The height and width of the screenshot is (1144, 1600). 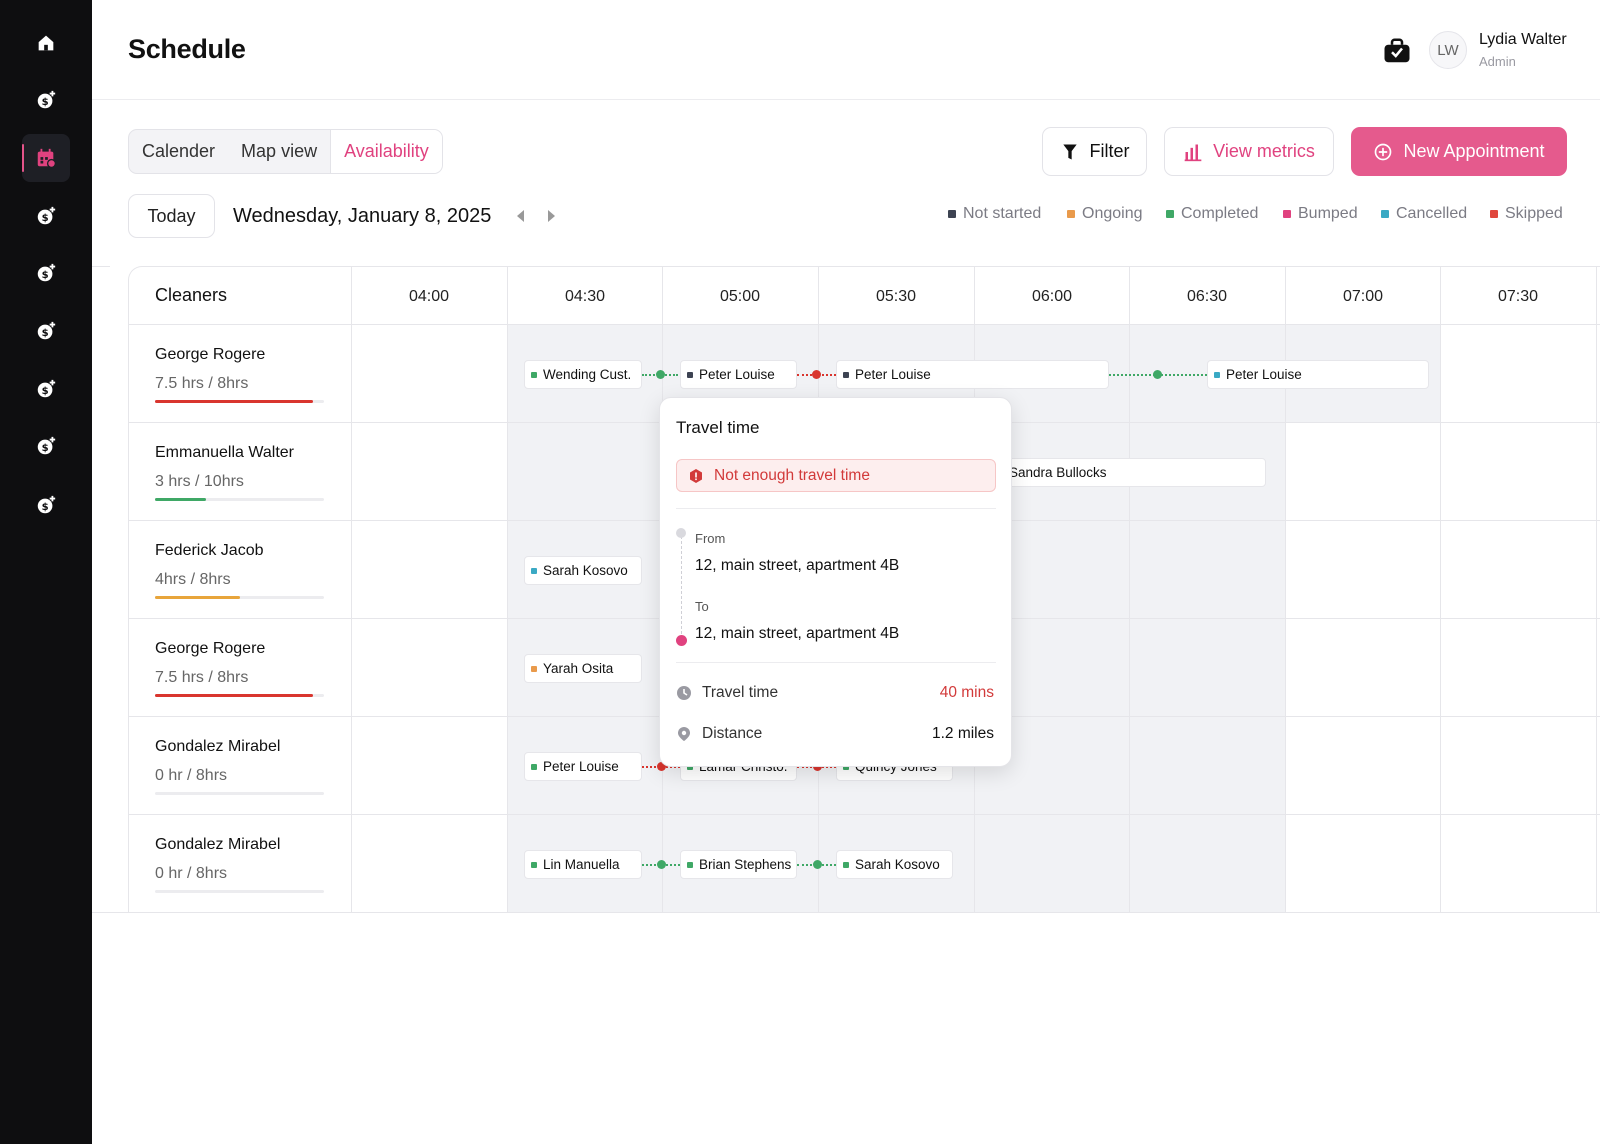 I want to click on route-to-dot, so click(x=681, y=640).